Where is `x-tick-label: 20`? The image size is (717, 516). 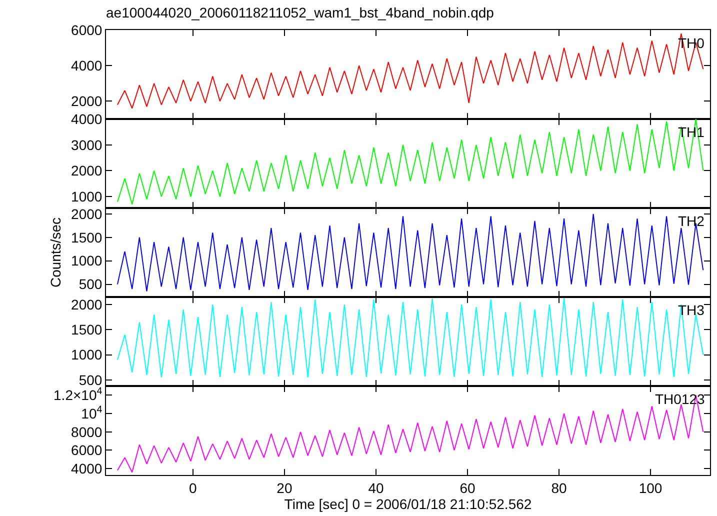
x-tick-label: 20 is located at coordinates (284, 488).